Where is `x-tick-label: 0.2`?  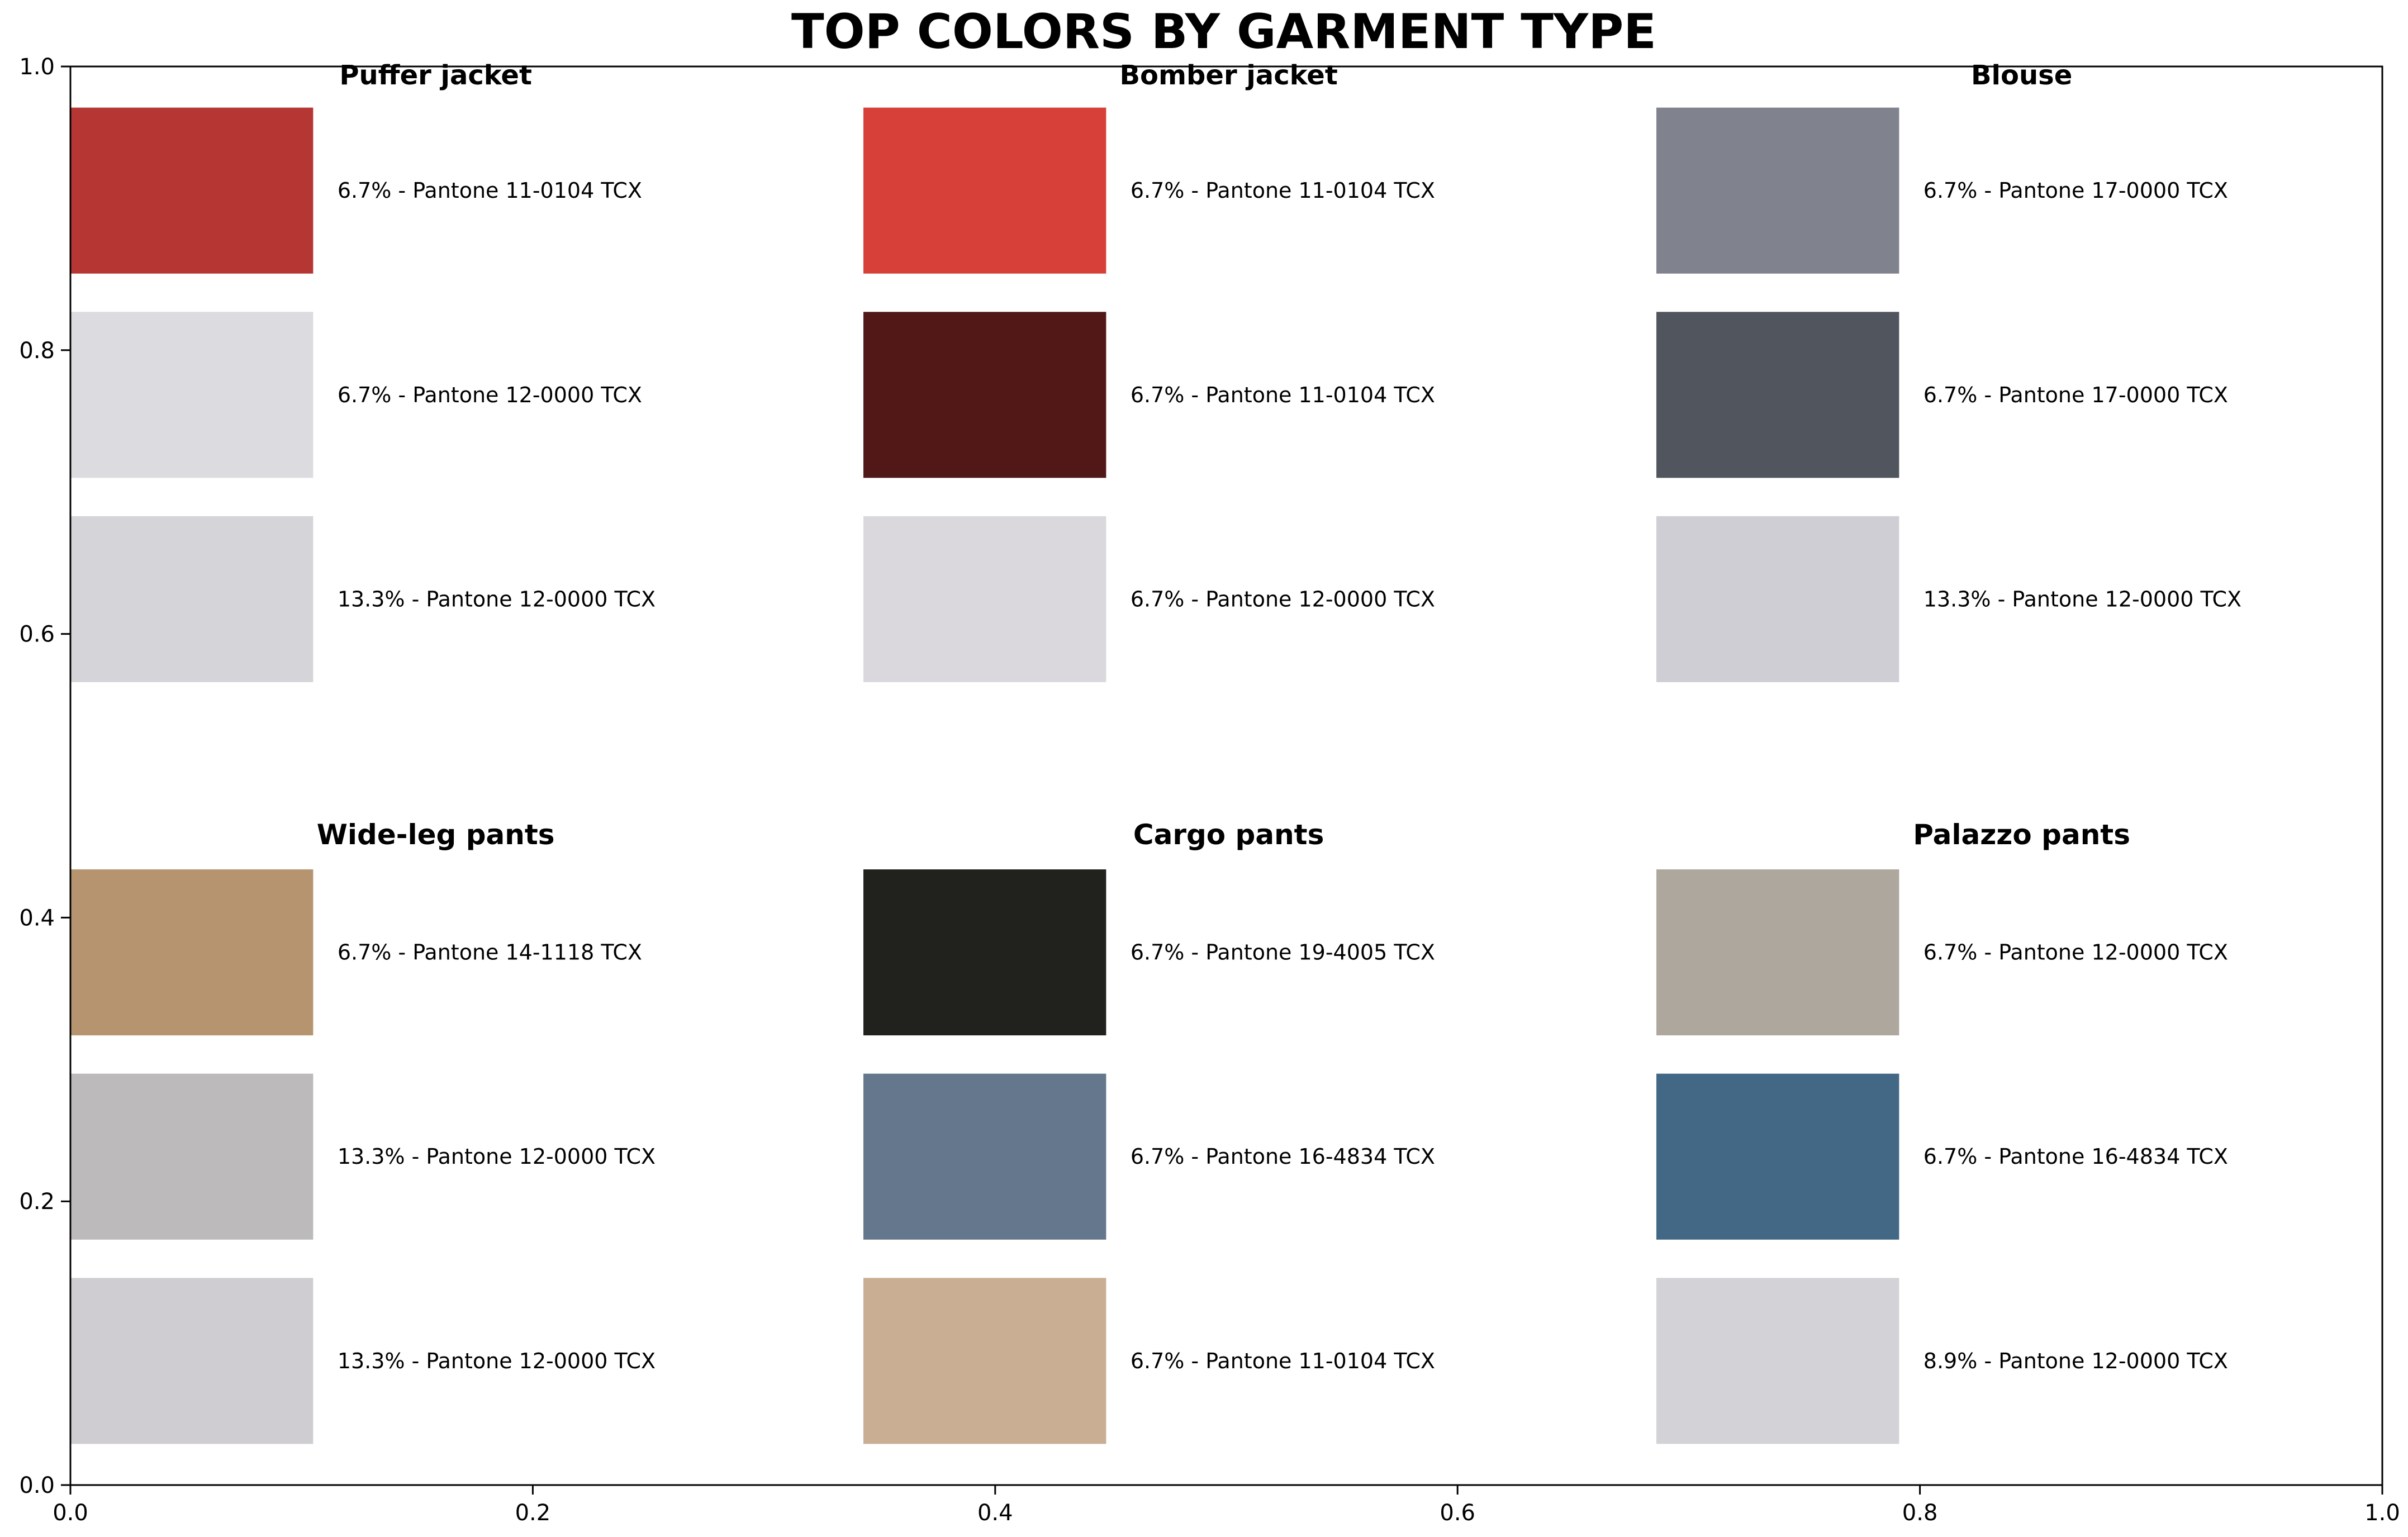 x-tick-label: 0.2 is located at coordinates (533, 1513).